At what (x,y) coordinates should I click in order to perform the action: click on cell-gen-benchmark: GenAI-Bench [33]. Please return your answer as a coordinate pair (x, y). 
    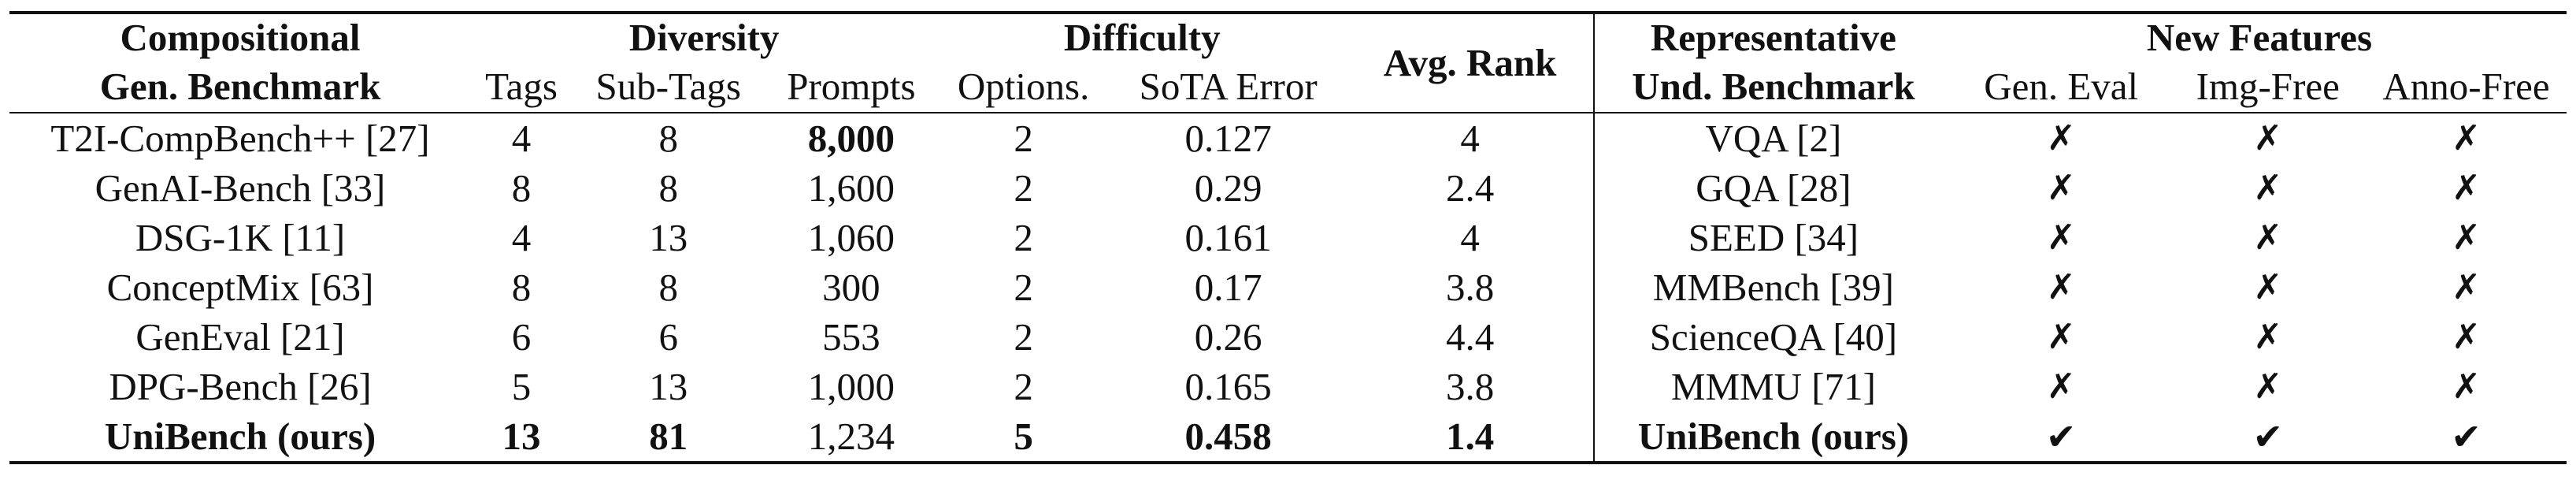
    Looking at the image, I should click on (240, 188).